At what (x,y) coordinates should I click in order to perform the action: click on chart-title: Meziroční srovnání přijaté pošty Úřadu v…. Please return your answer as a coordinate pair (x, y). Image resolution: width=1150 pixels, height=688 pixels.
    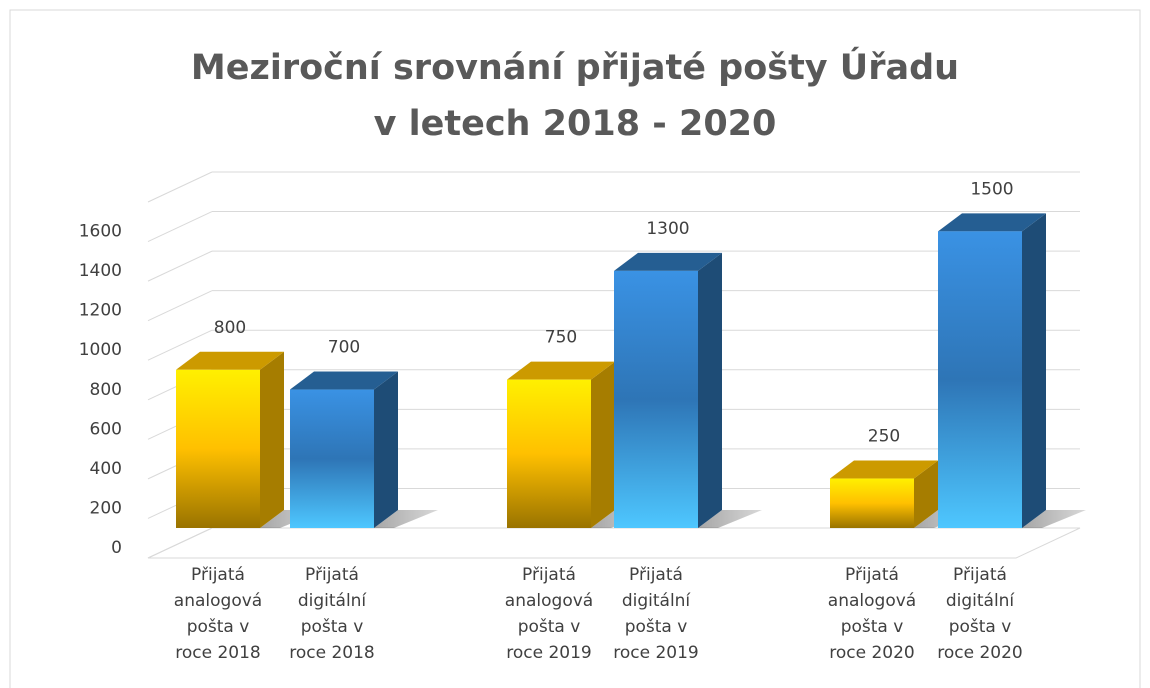
    Looking at the image, I should click on (575, 96).